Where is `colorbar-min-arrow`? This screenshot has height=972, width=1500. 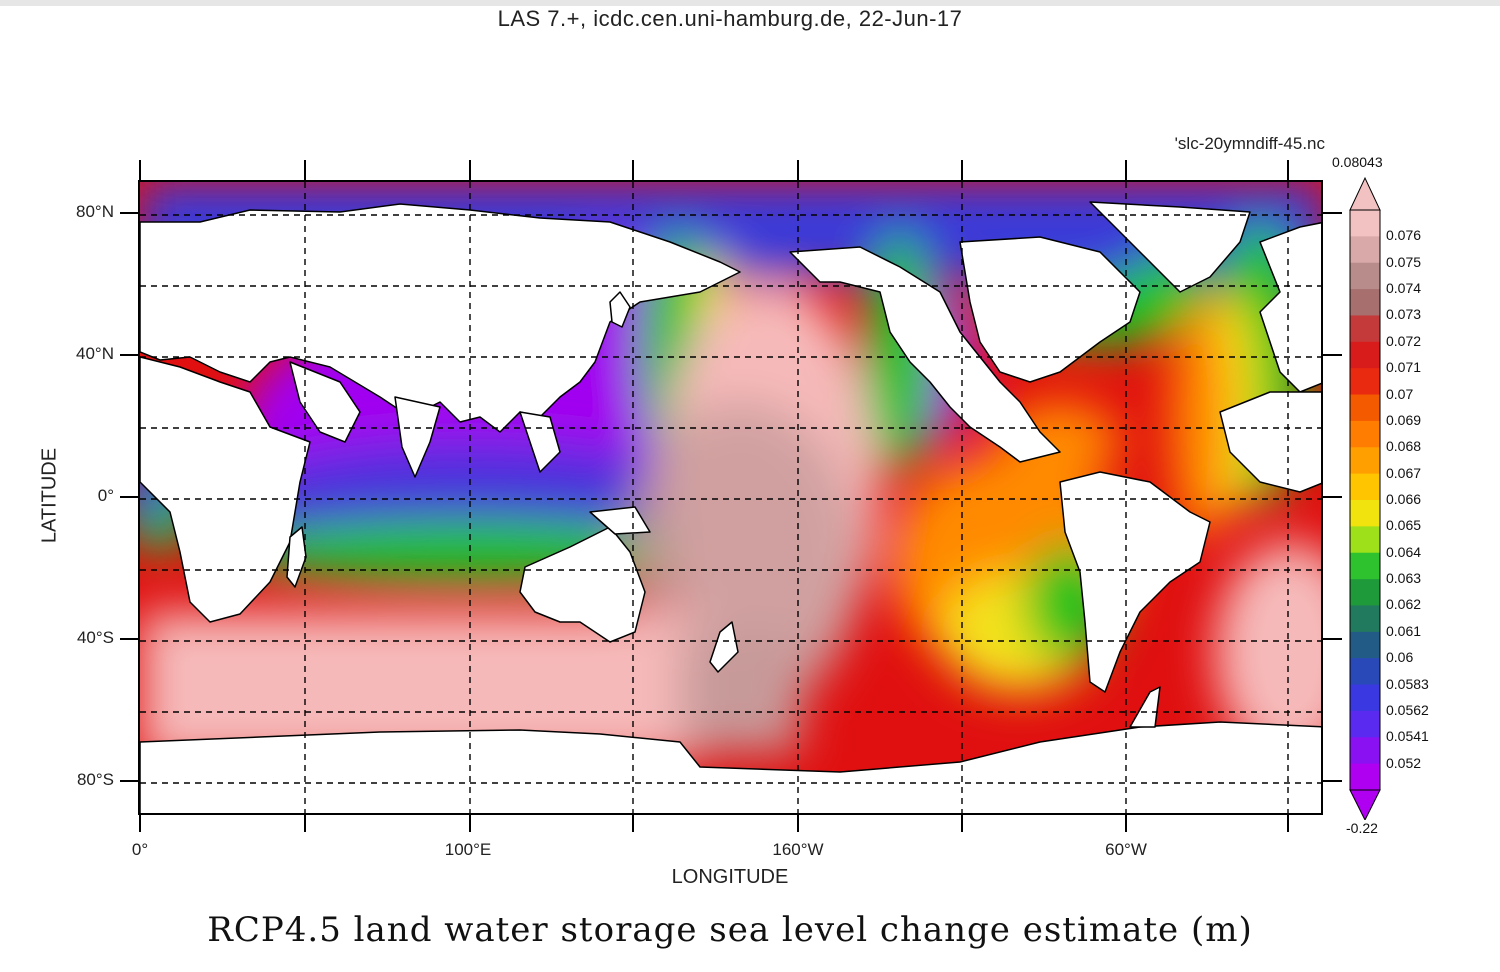 colorbar-min-arrow is located at coordinates (1365, 804).